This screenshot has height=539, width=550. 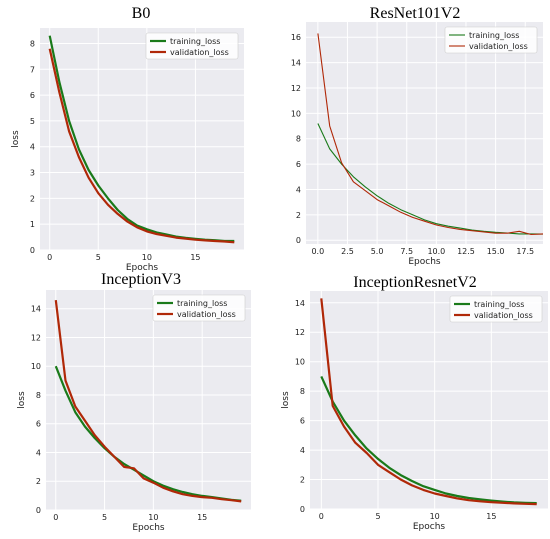 I want to click on chart-2-title: InceptionV3, so click(x=141, y=279).